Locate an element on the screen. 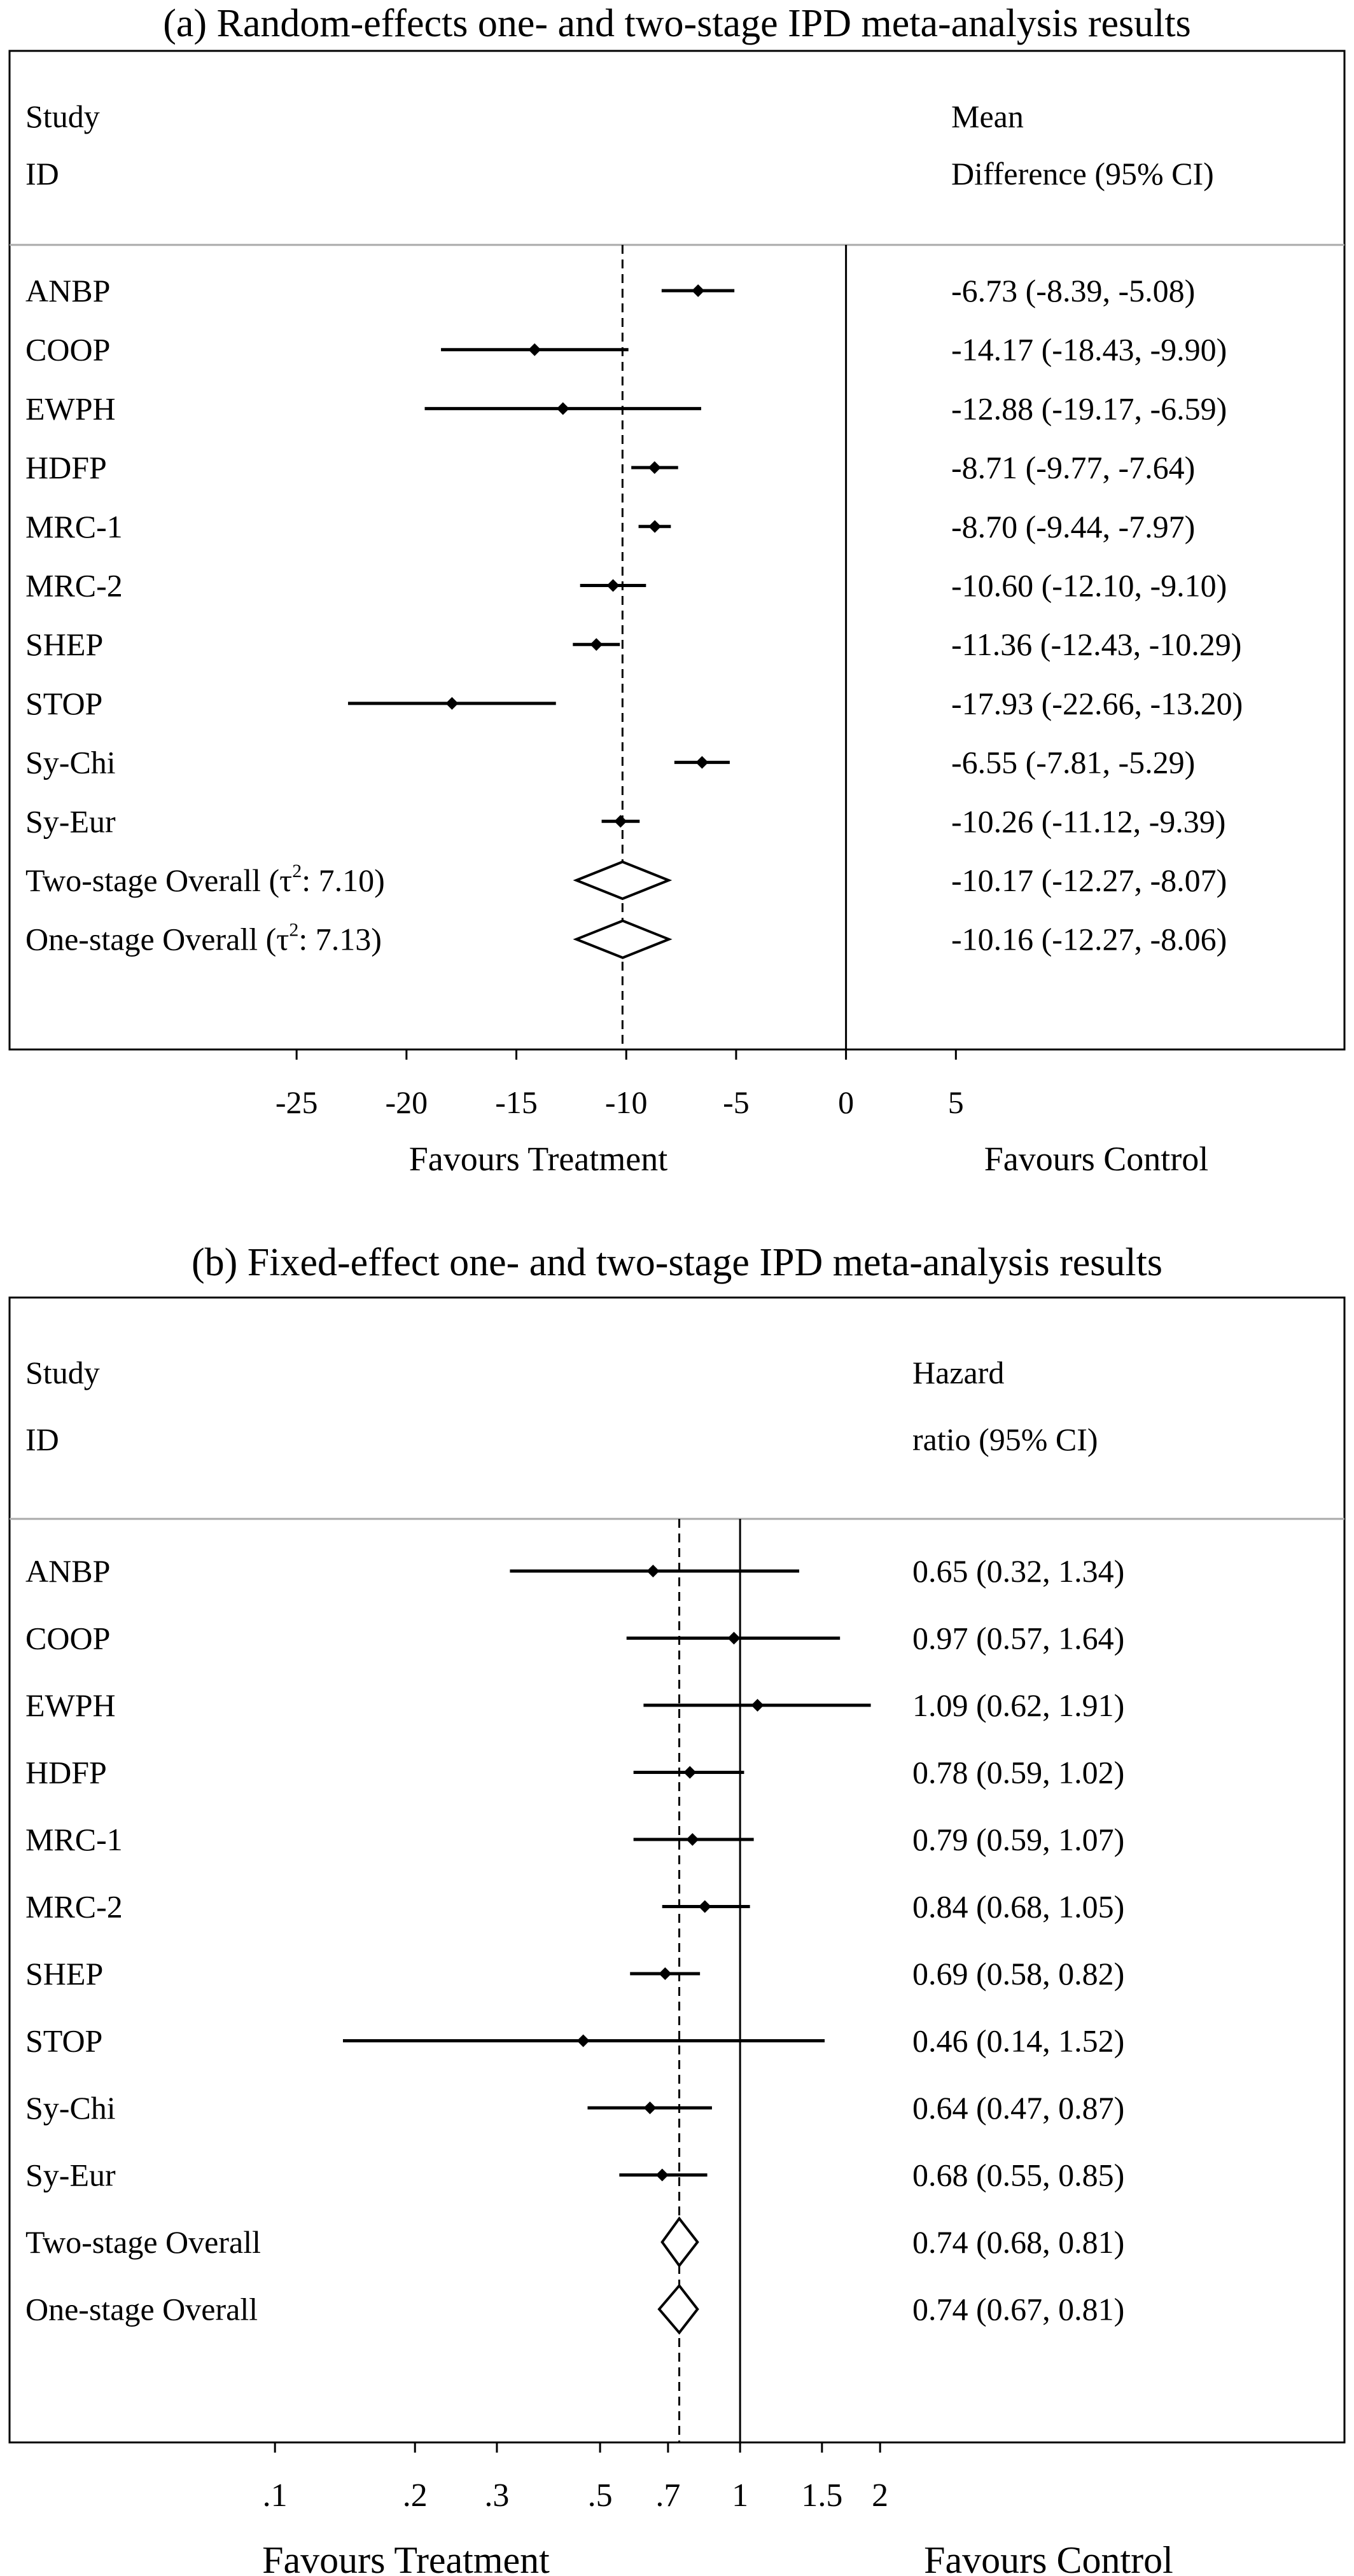  effect-estimate-text: 0.46 (0.14, 1.52) is located at coordinates (1018, 2041).